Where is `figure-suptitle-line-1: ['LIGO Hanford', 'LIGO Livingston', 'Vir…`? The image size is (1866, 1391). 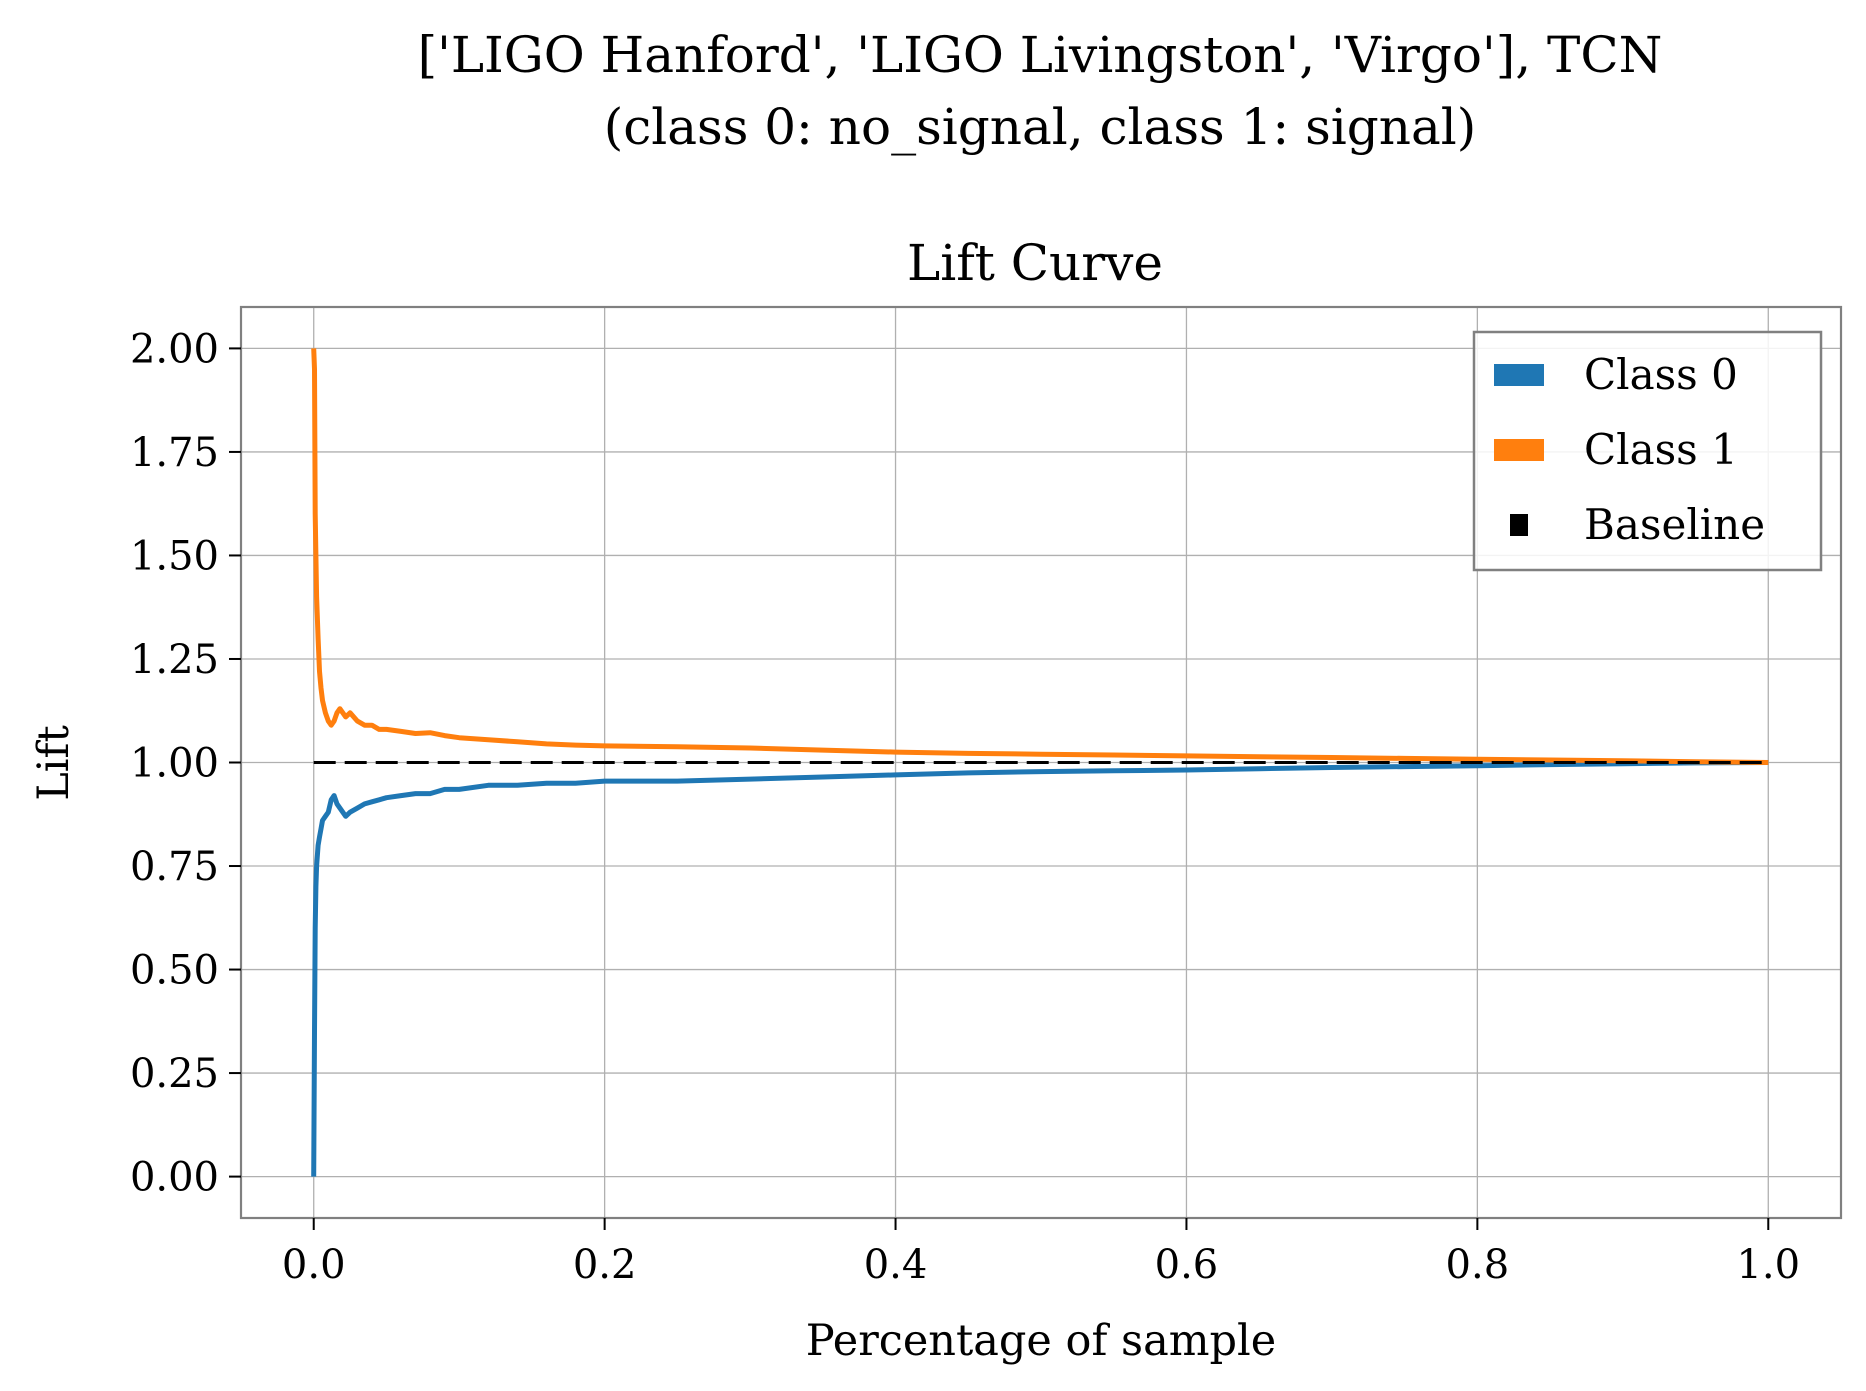 figure-suptitle-line-1: ['LIGO Hanford', 'LIGO Livingston', 'Vir… is located at coordinates (1040, 55).